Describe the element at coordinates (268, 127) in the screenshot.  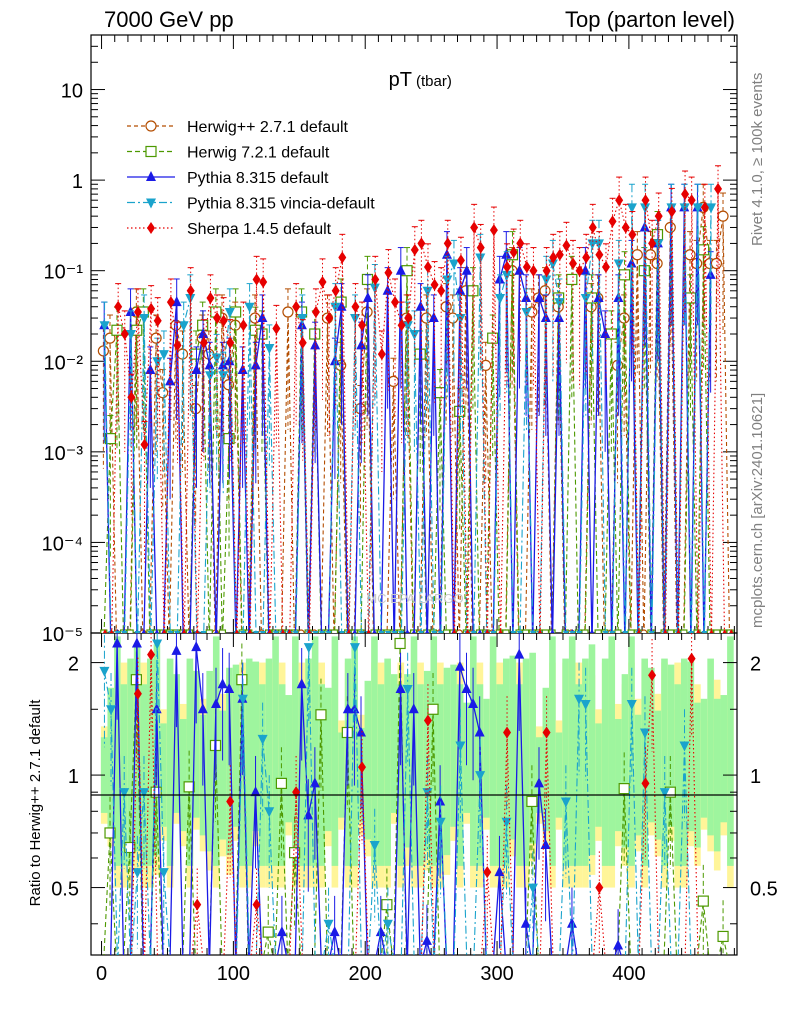
I see `legend-label: Herwig++ 2.7.1 default` at that location.